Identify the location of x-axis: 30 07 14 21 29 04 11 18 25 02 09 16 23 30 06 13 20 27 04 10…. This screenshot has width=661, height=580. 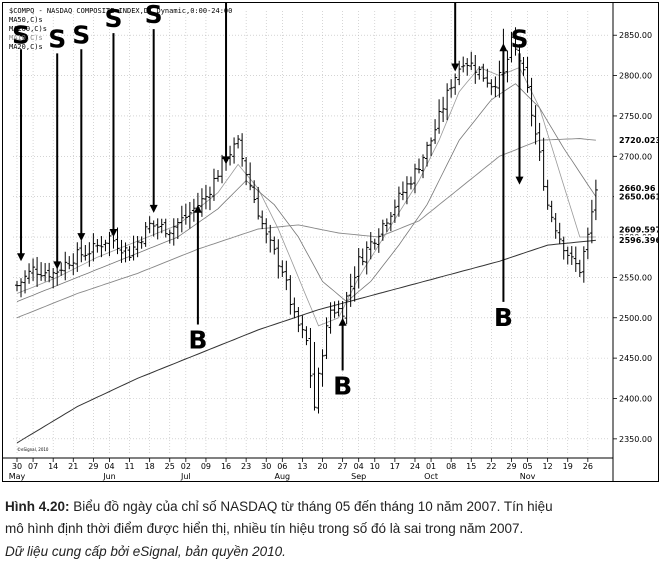
(301, 469).